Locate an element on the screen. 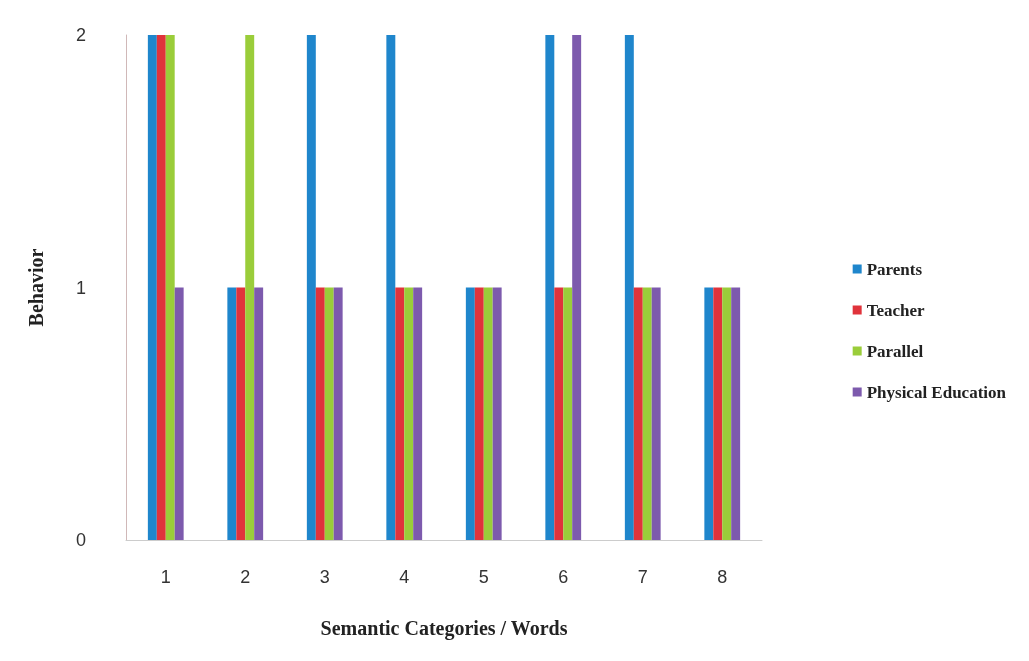  x-tick-label: 3 is located at coordinates (324, 577).